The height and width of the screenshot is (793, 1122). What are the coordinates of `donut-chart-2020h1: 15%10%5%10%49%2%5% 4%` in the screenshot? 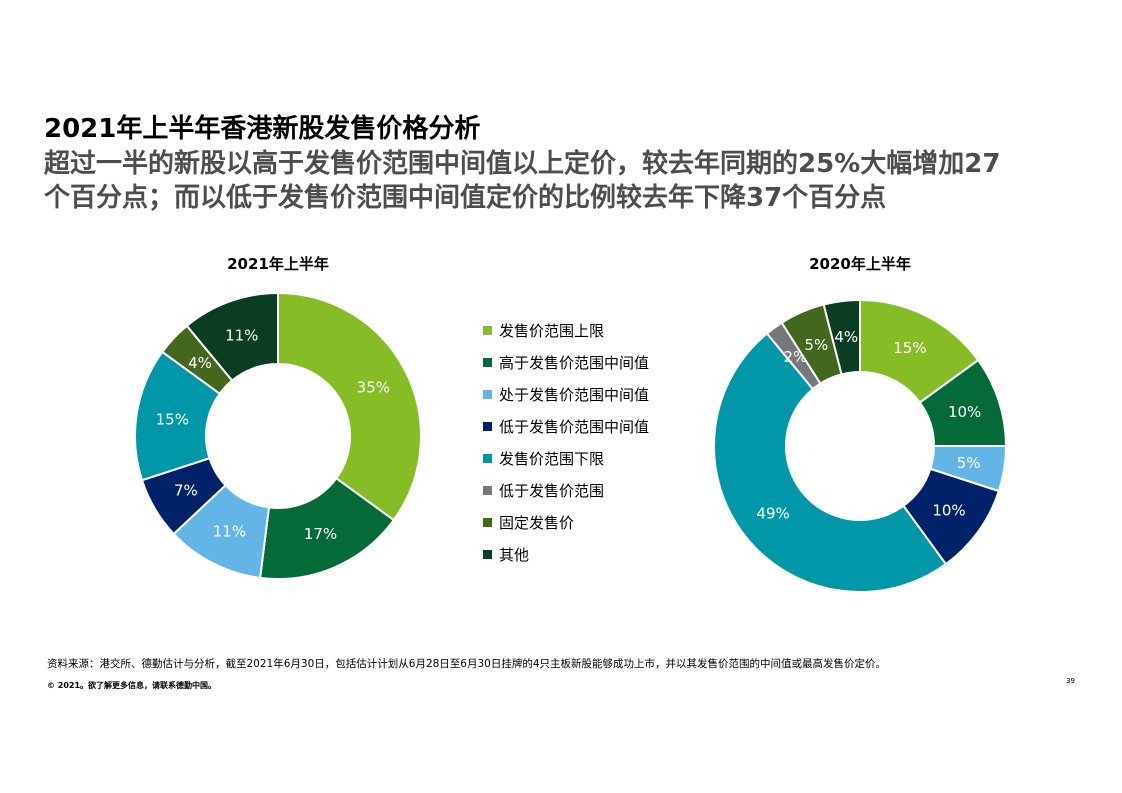 It's located at (860, 445).